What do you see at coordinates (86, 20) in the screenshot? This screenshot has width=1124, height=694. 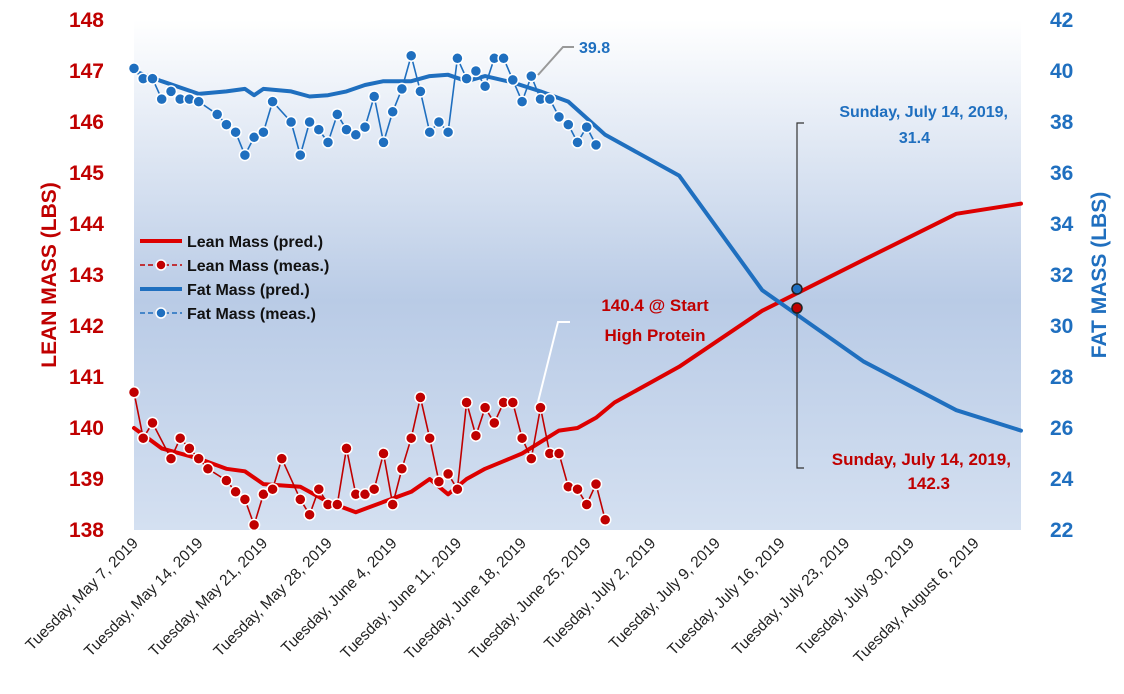 I see `y-left-tick-label: 148` at bounding box center [86, 20].